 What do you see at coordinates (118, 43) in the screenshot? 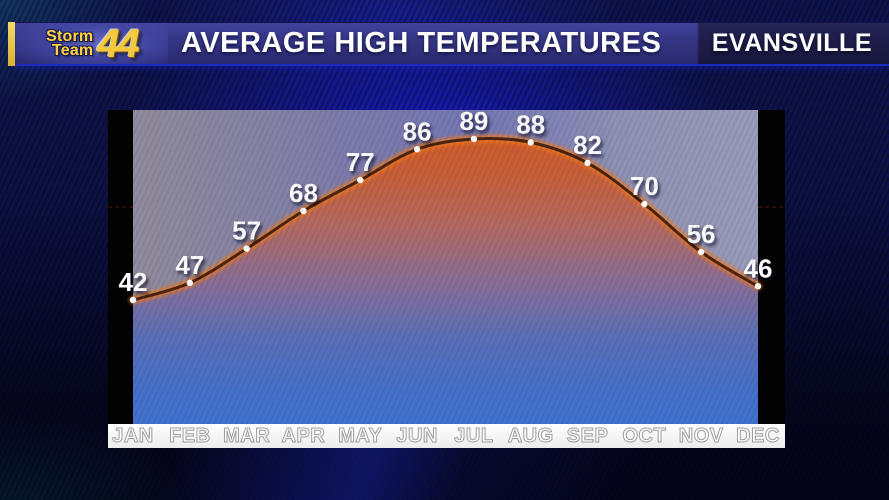
I see `logo-number-44: 44` at bounding box center [118, 43].